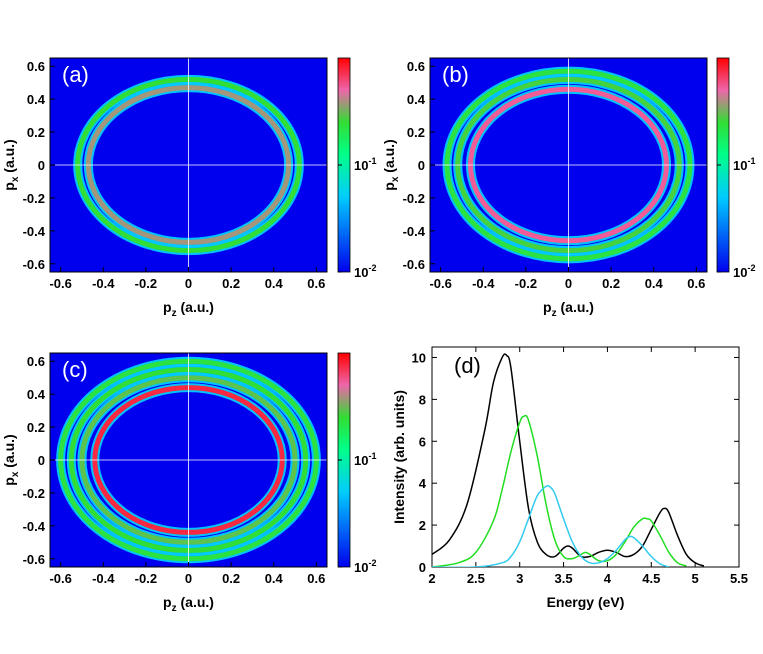 This screenshot has width=763, height=654. I want to click on y-tick-label: 6, so click(422, 441).